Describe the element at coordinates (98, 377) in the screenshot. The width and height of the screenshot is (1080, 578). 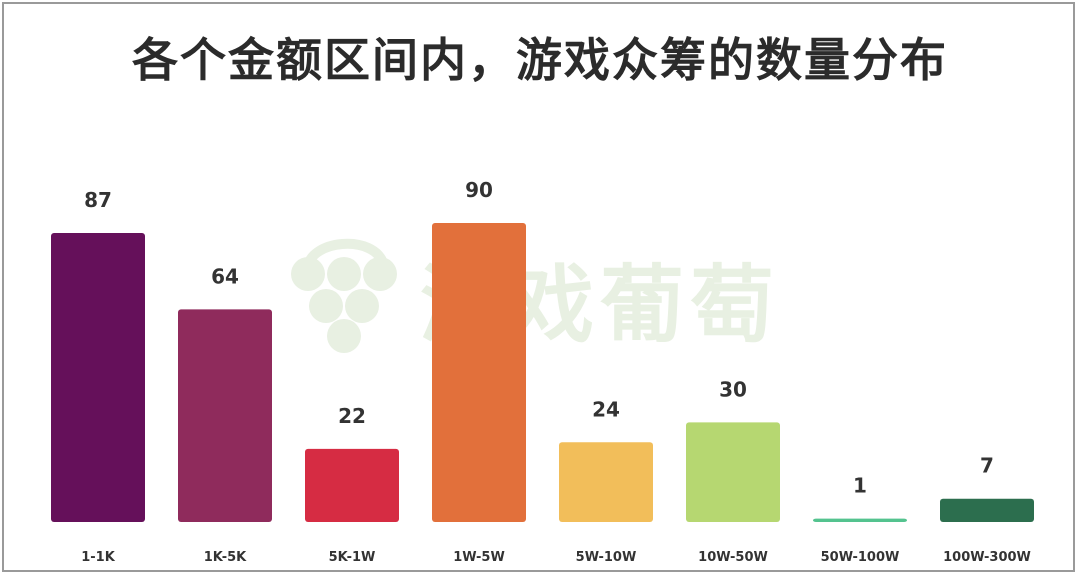
I see `bar-1-1K` at that location.